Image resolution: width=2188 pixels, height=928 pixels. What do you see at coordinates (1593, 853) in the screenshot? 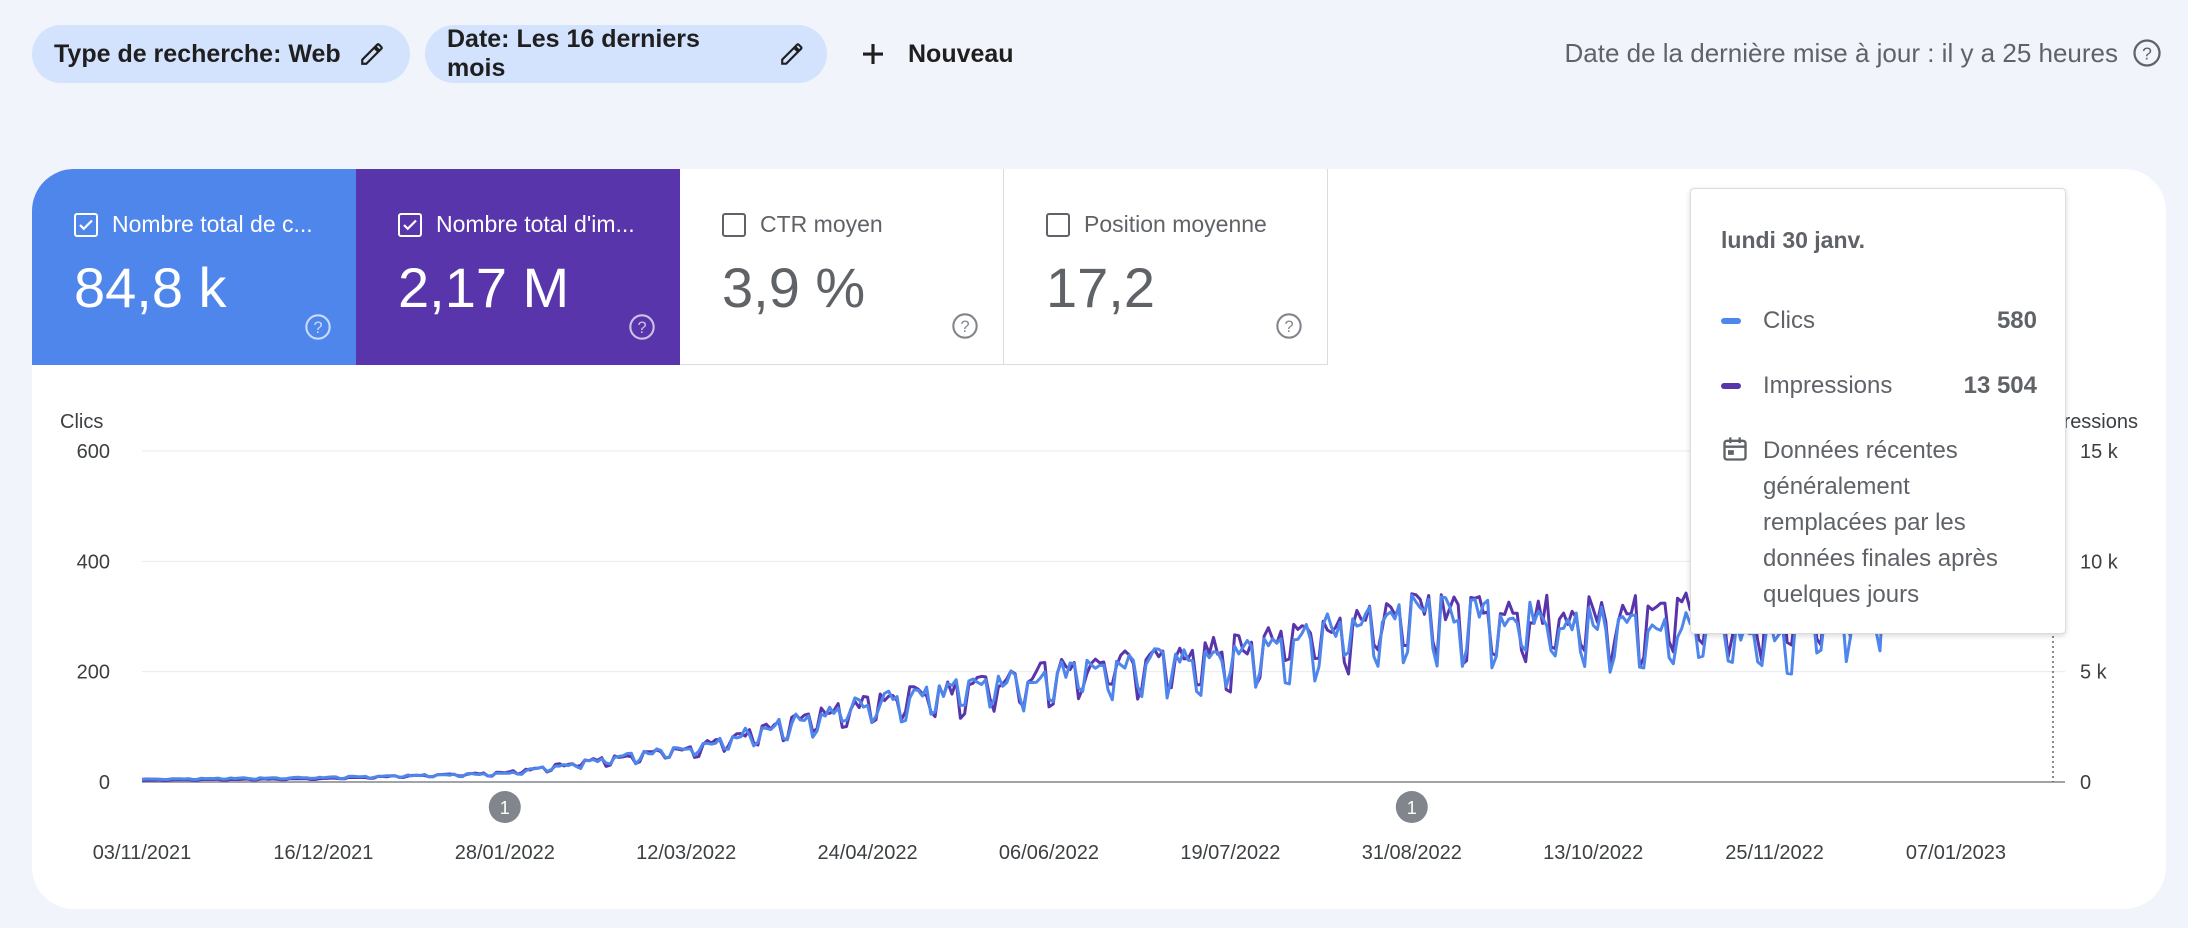
I see `x-tick-label: 13/10/2022` at bounding box center [1593, 853].